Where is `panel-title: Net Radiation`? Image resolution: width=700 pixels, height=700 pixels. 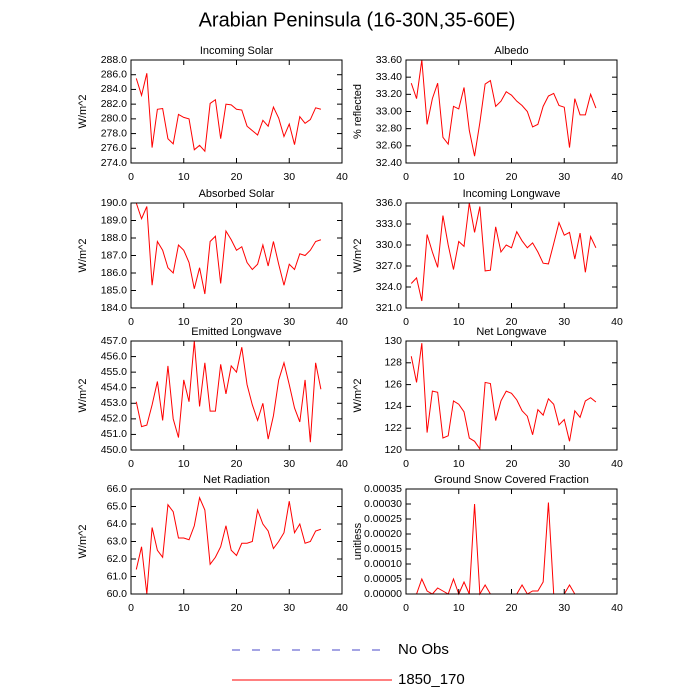 panel-title: Net Radiation is located at coordinates (236, 480).